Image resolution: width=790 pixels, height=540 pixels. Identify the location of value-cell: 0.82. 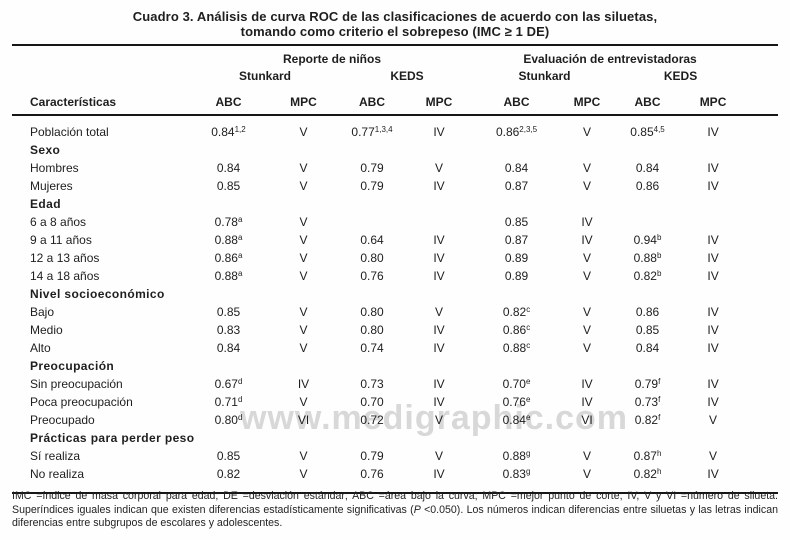
(228, 474).